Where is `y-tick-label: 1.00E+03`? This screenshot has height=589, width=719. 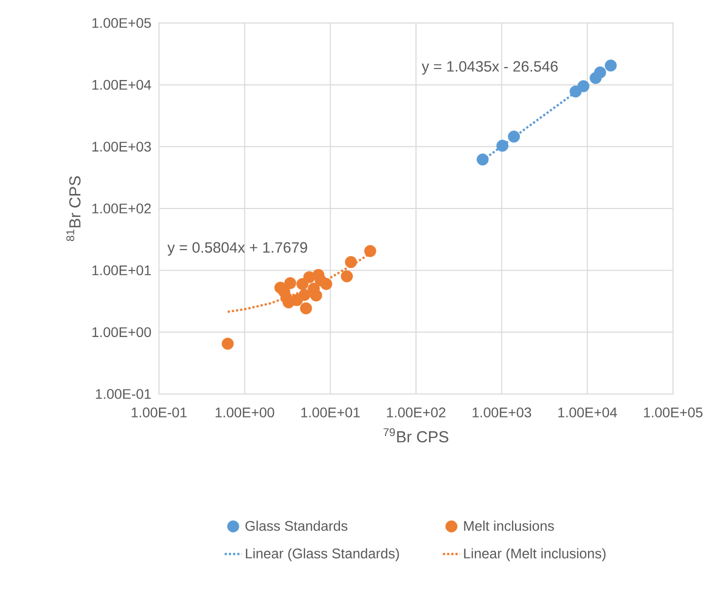
y-tick-label: 1.00E+03 is located at coordinates (121, 147).